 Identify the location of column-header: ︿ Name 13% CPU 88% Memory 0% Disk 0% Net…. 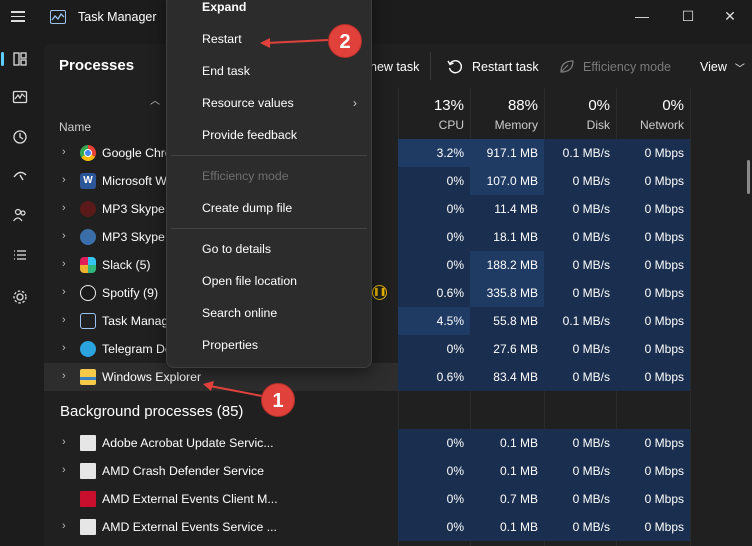
(398, 113).